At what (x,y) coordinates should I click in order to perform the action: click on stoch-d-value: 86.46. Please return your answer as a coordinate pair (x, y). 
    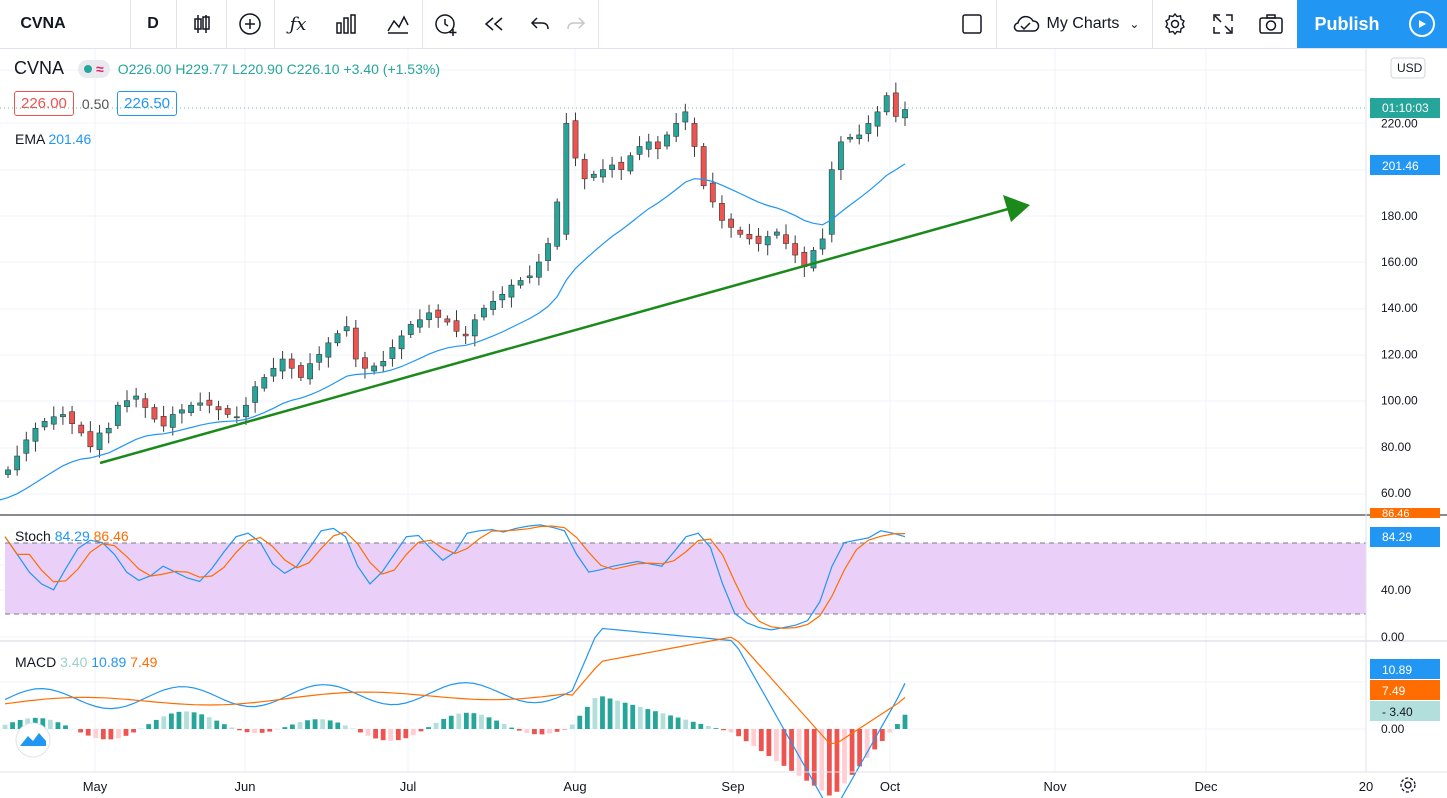
    Looking at the image, I should click on (111, 536).